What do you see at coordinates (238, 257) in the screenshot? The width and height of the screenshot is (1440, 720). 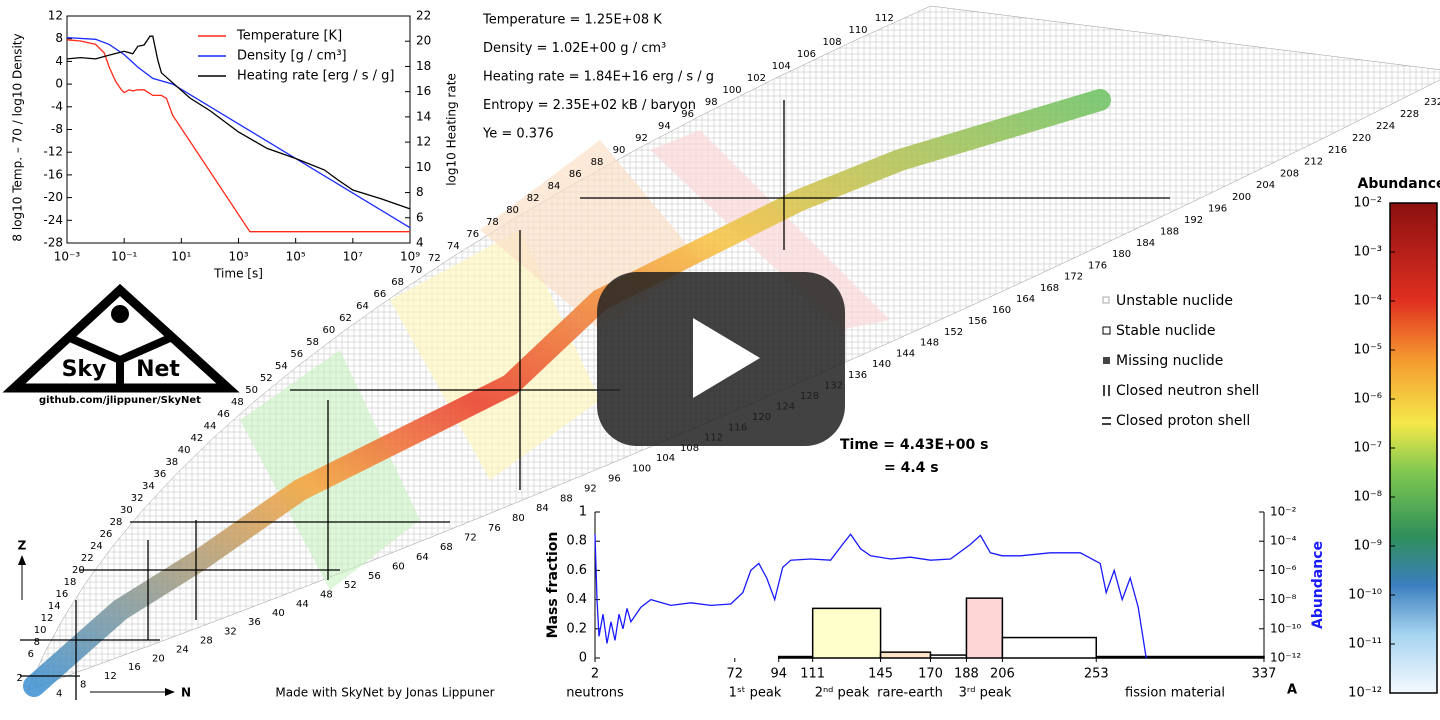 I see `x-tick-label: 10³` at bounding box center [238, 257].